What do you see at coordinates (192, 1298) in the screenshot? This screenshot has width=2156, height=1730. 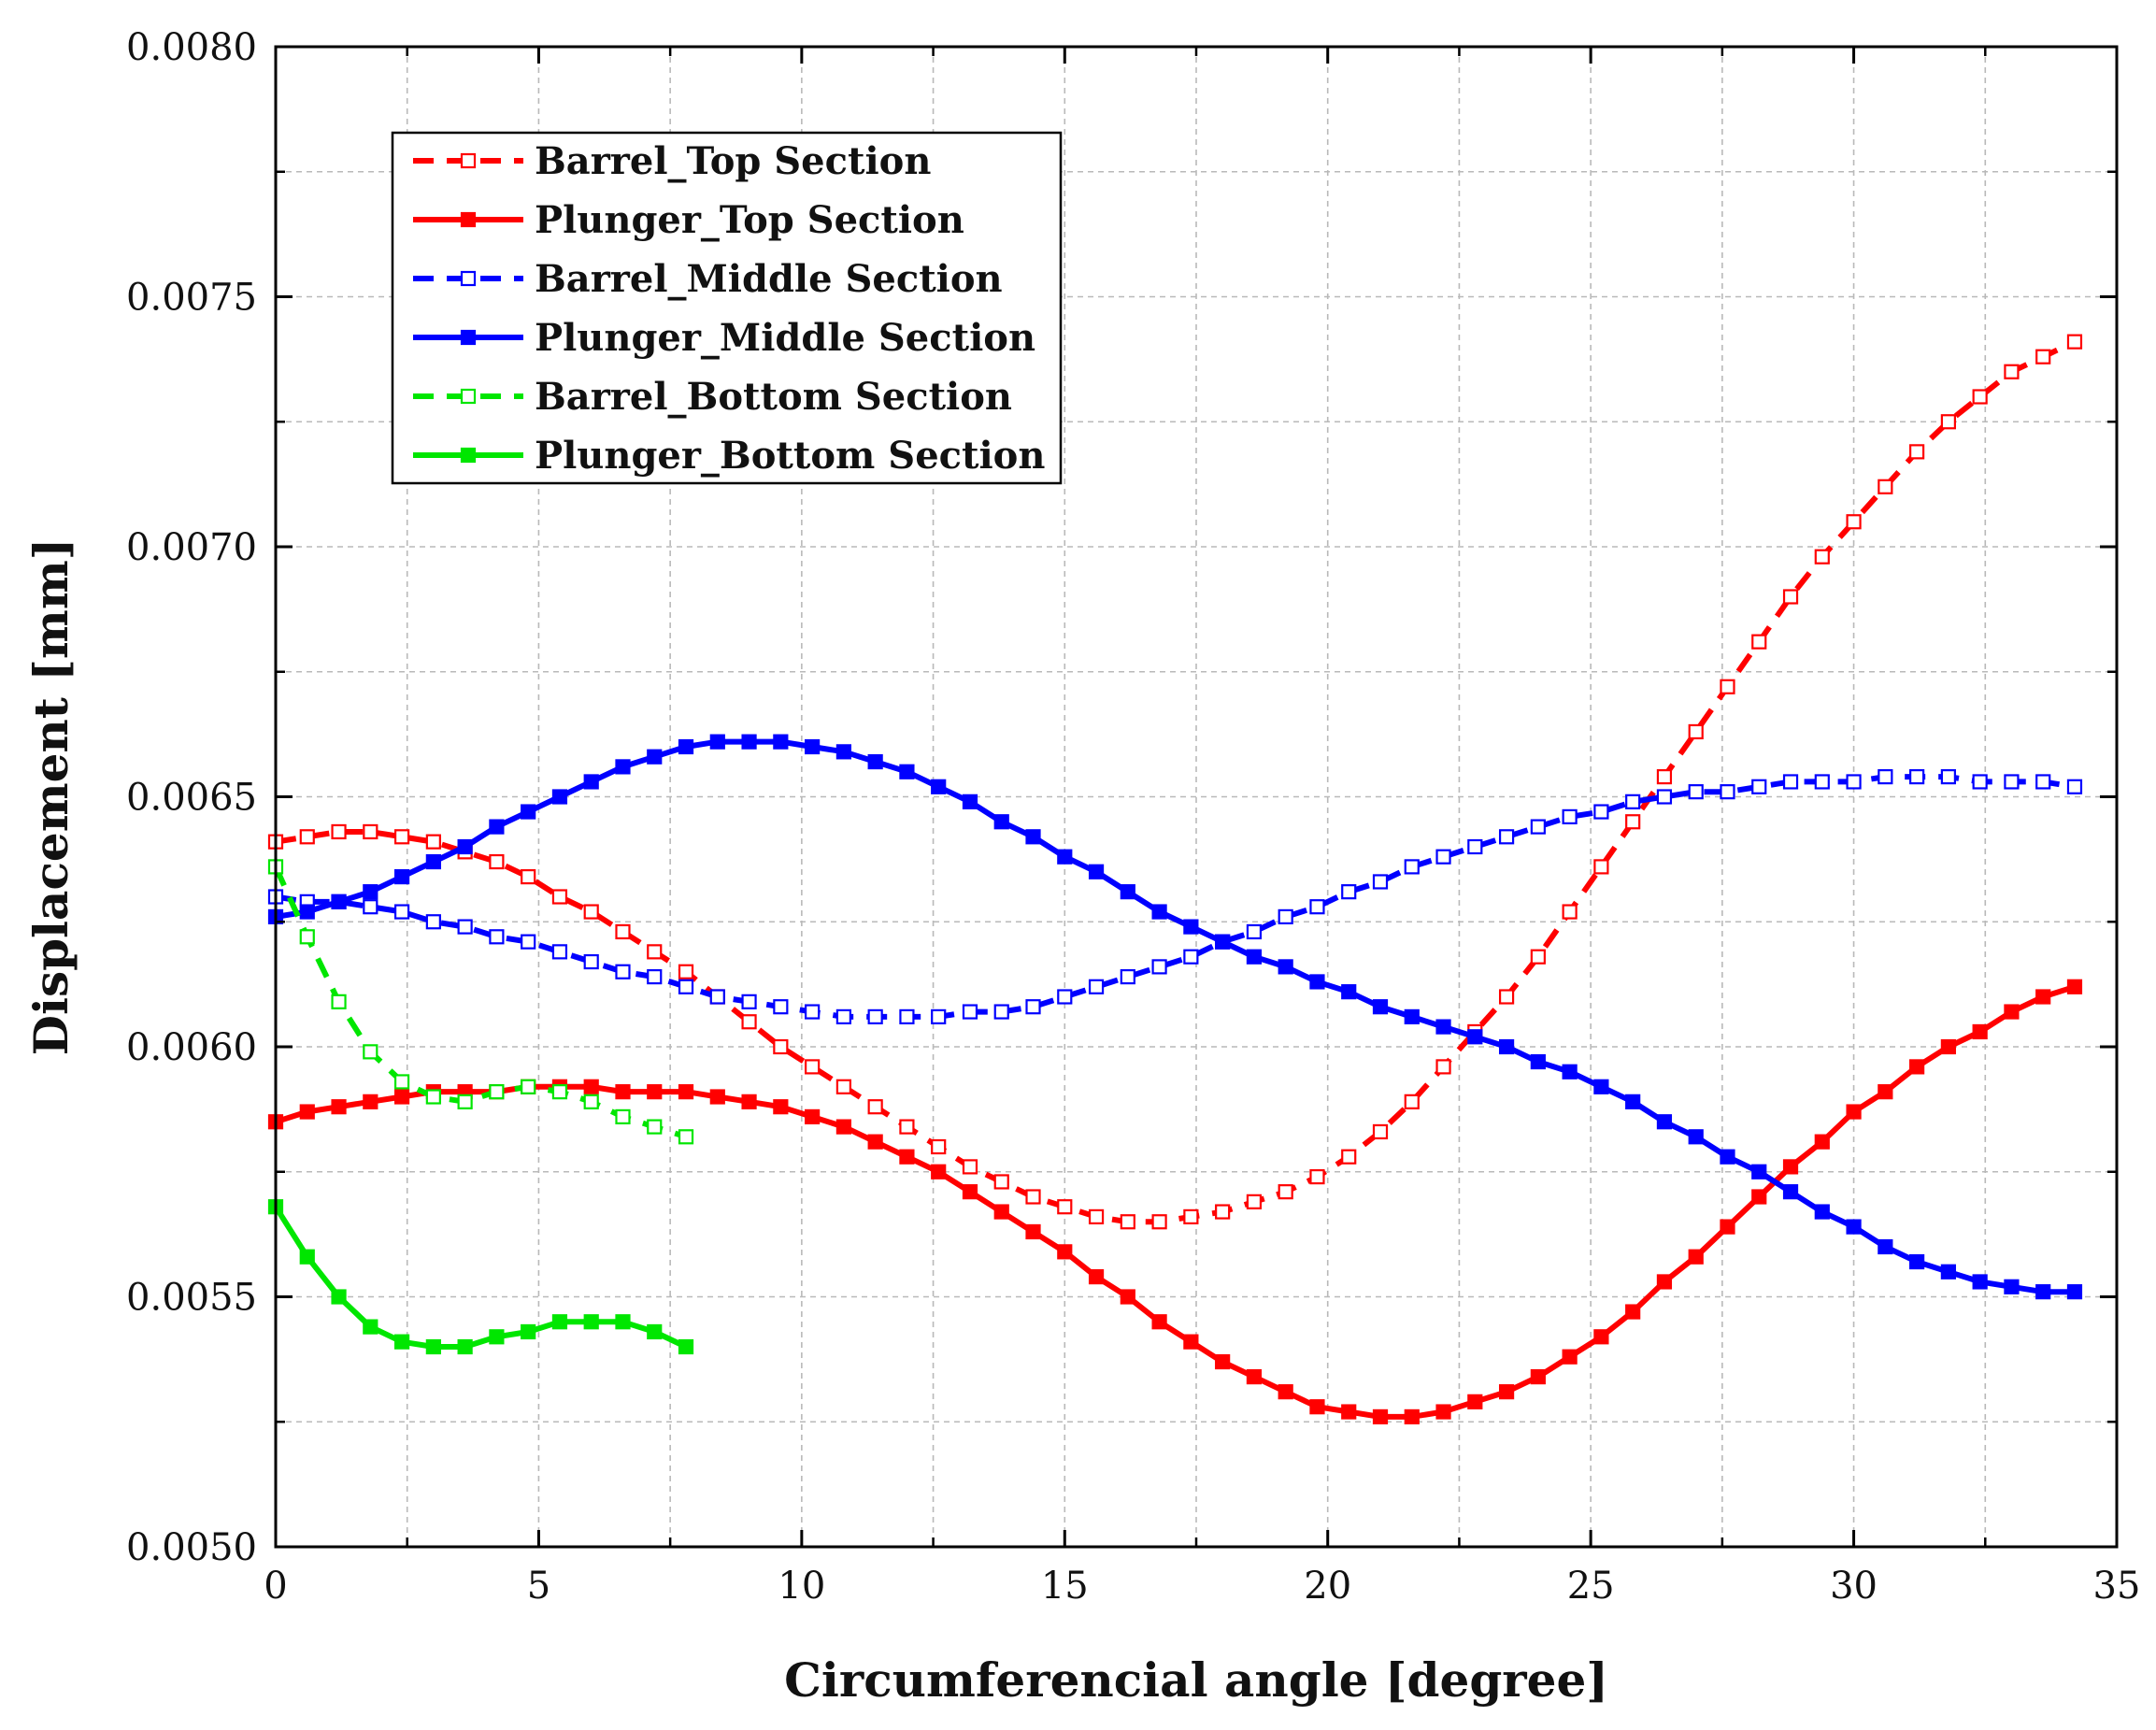 I see `y-tick-label: 0.0055` at bounding box center [192, 1298].